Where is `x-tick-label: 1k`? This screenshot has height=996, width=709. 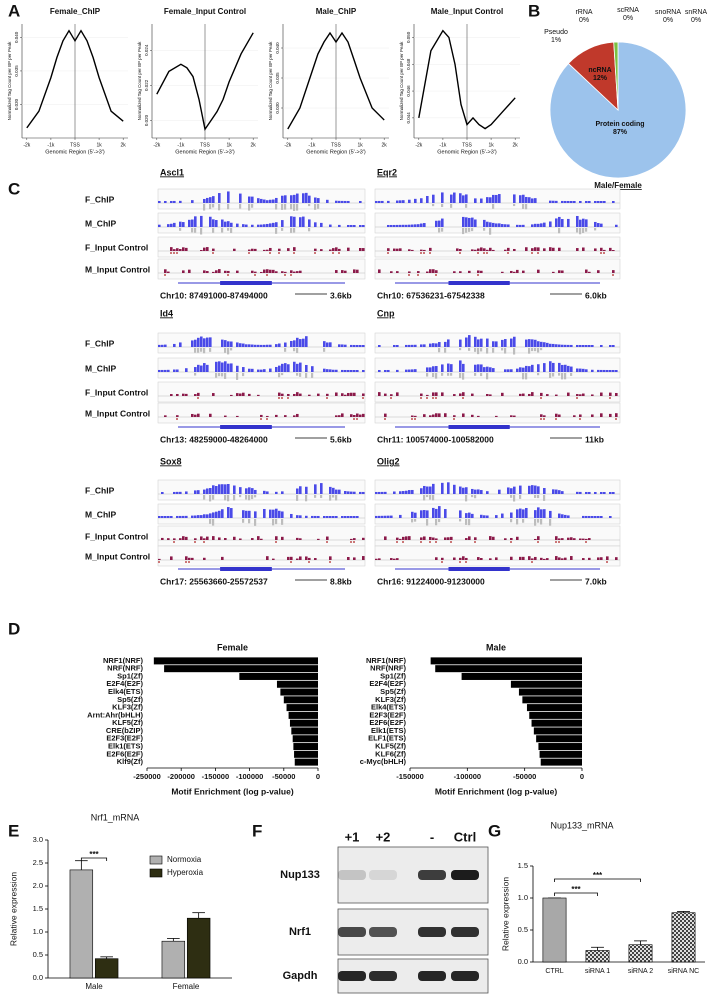 x-tick-label: 1k is located at coordinates (99, 145).